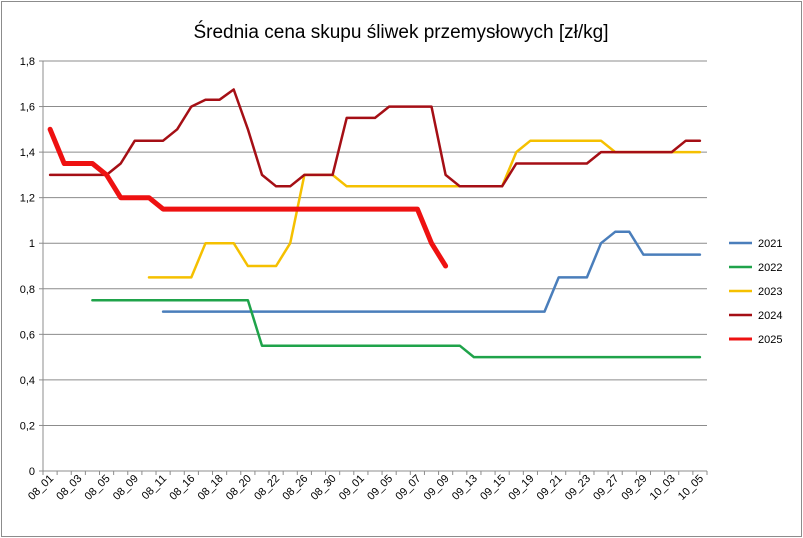 This screenshot has width=803, height=538. I want to click on x-tick-label: 08_30, so click(324, 488).